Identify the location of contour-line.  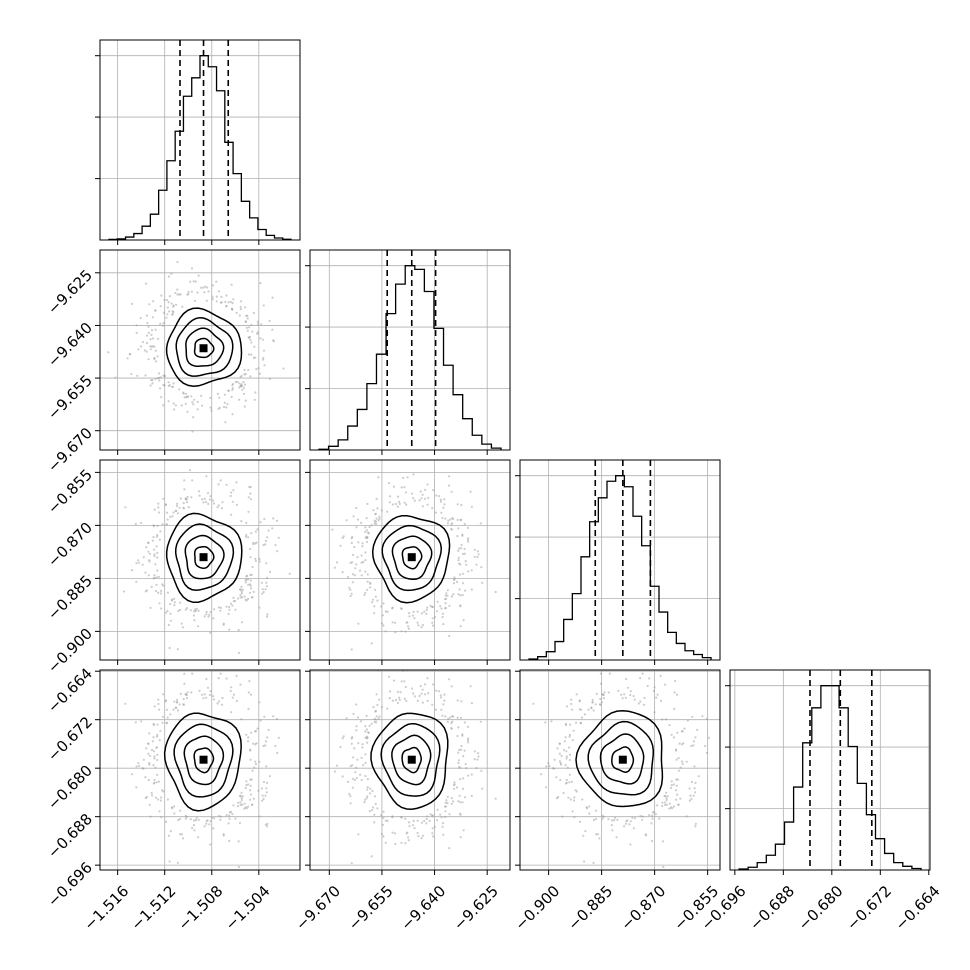
(203, 760).